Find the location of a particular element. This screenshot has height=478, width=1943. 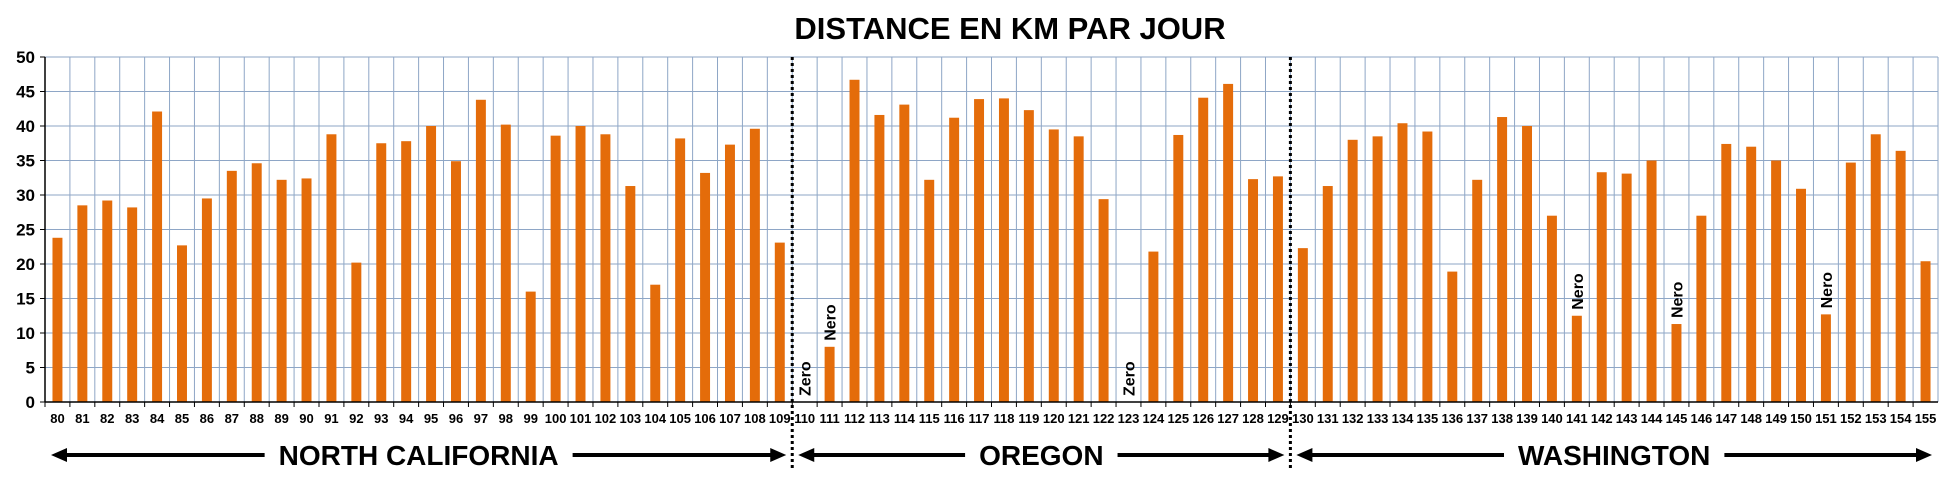

x-tick-label: 92 is located at coordinates (356, 418).